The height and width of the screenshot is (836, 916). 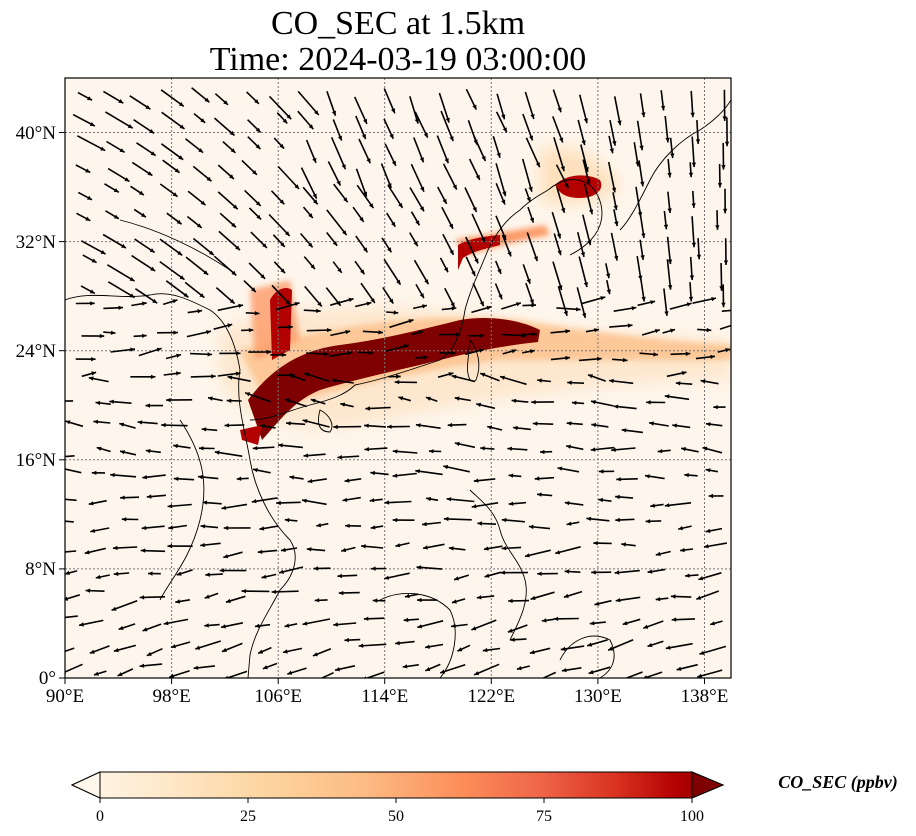 I want to click on x-tick-label: 138°E, so click(x=705, y=696).